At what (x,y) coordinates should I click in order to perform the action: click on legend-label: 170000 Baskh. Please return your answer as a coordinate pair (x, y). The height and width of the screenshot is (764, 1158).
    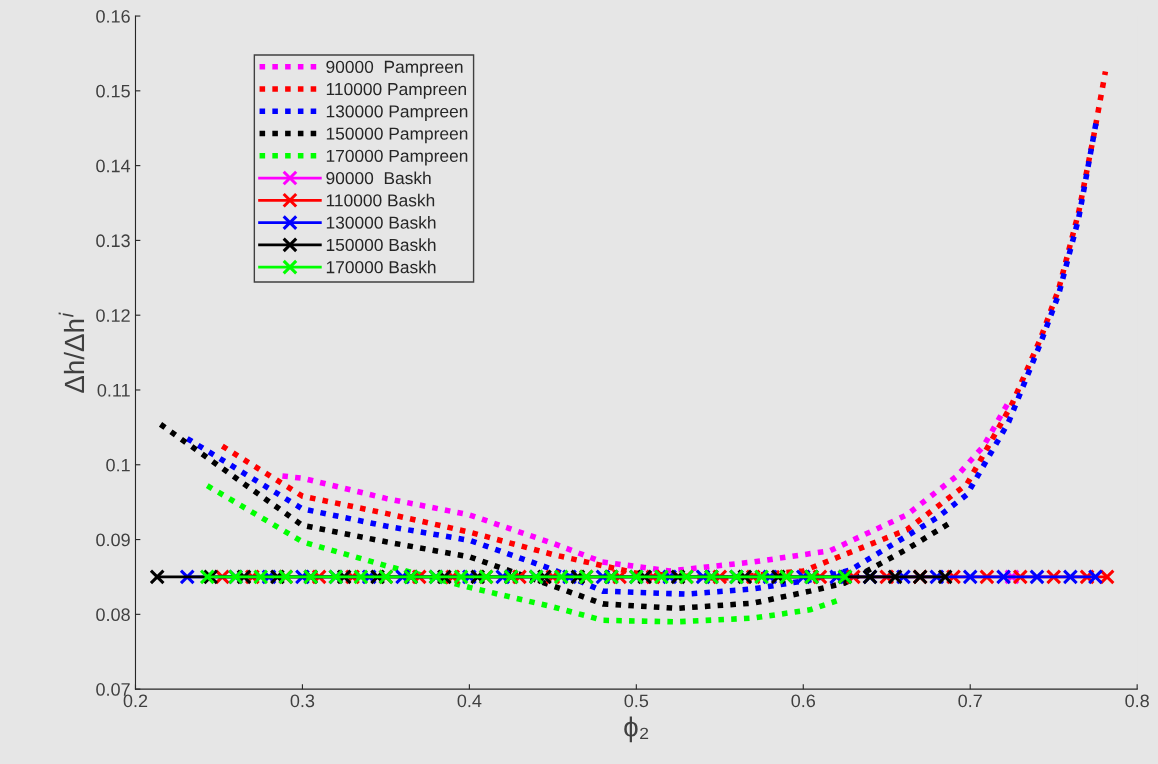
    Looking at the image, I should click on (381, 267).